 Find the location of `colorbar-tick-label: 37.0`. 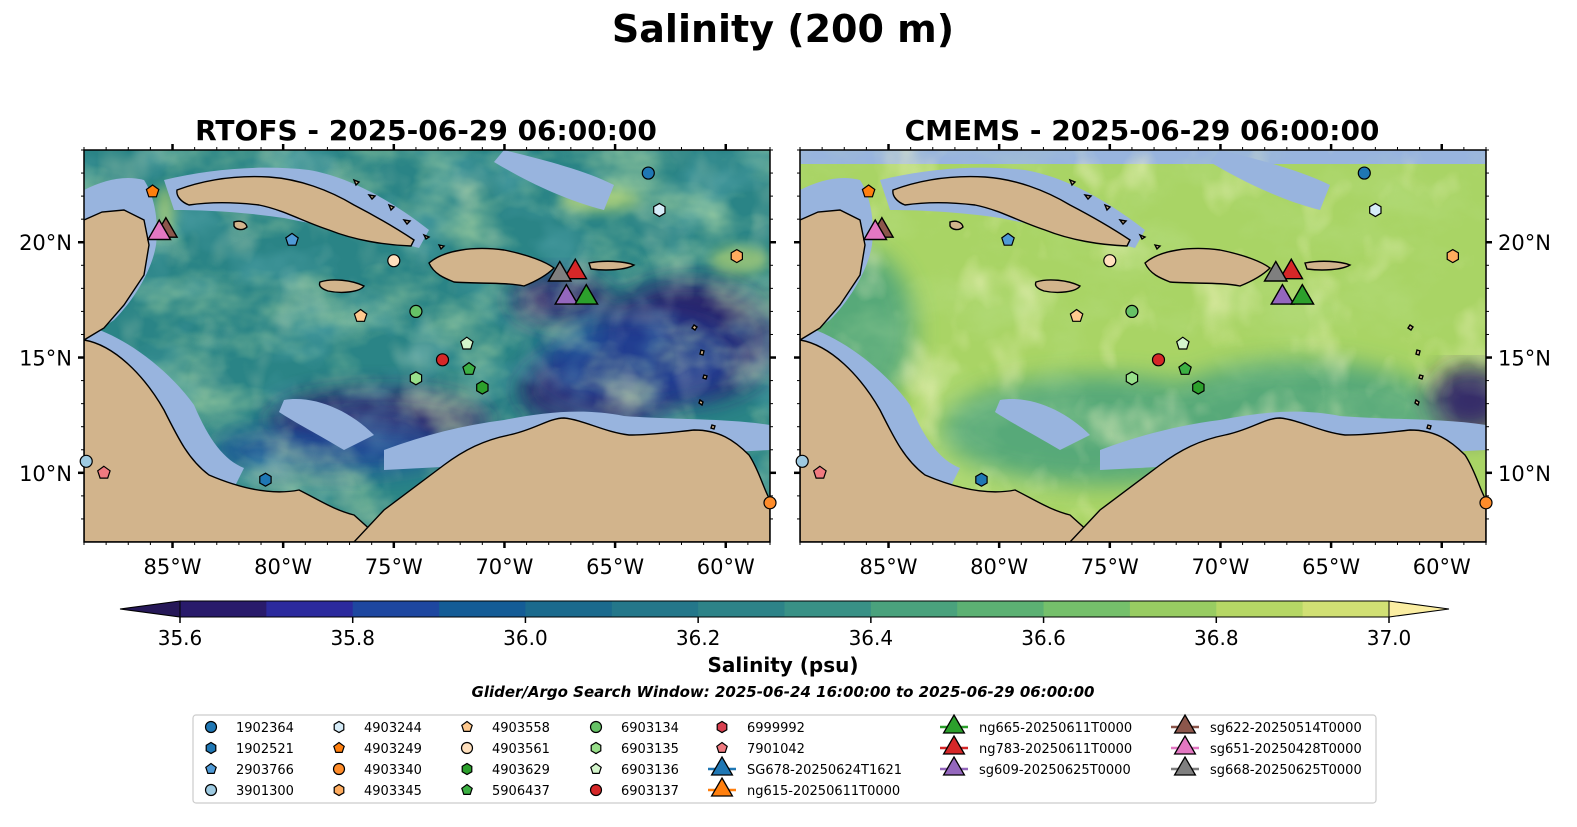

colorbar-tick-label: 37.0 is located at coordinates (1389, 638).